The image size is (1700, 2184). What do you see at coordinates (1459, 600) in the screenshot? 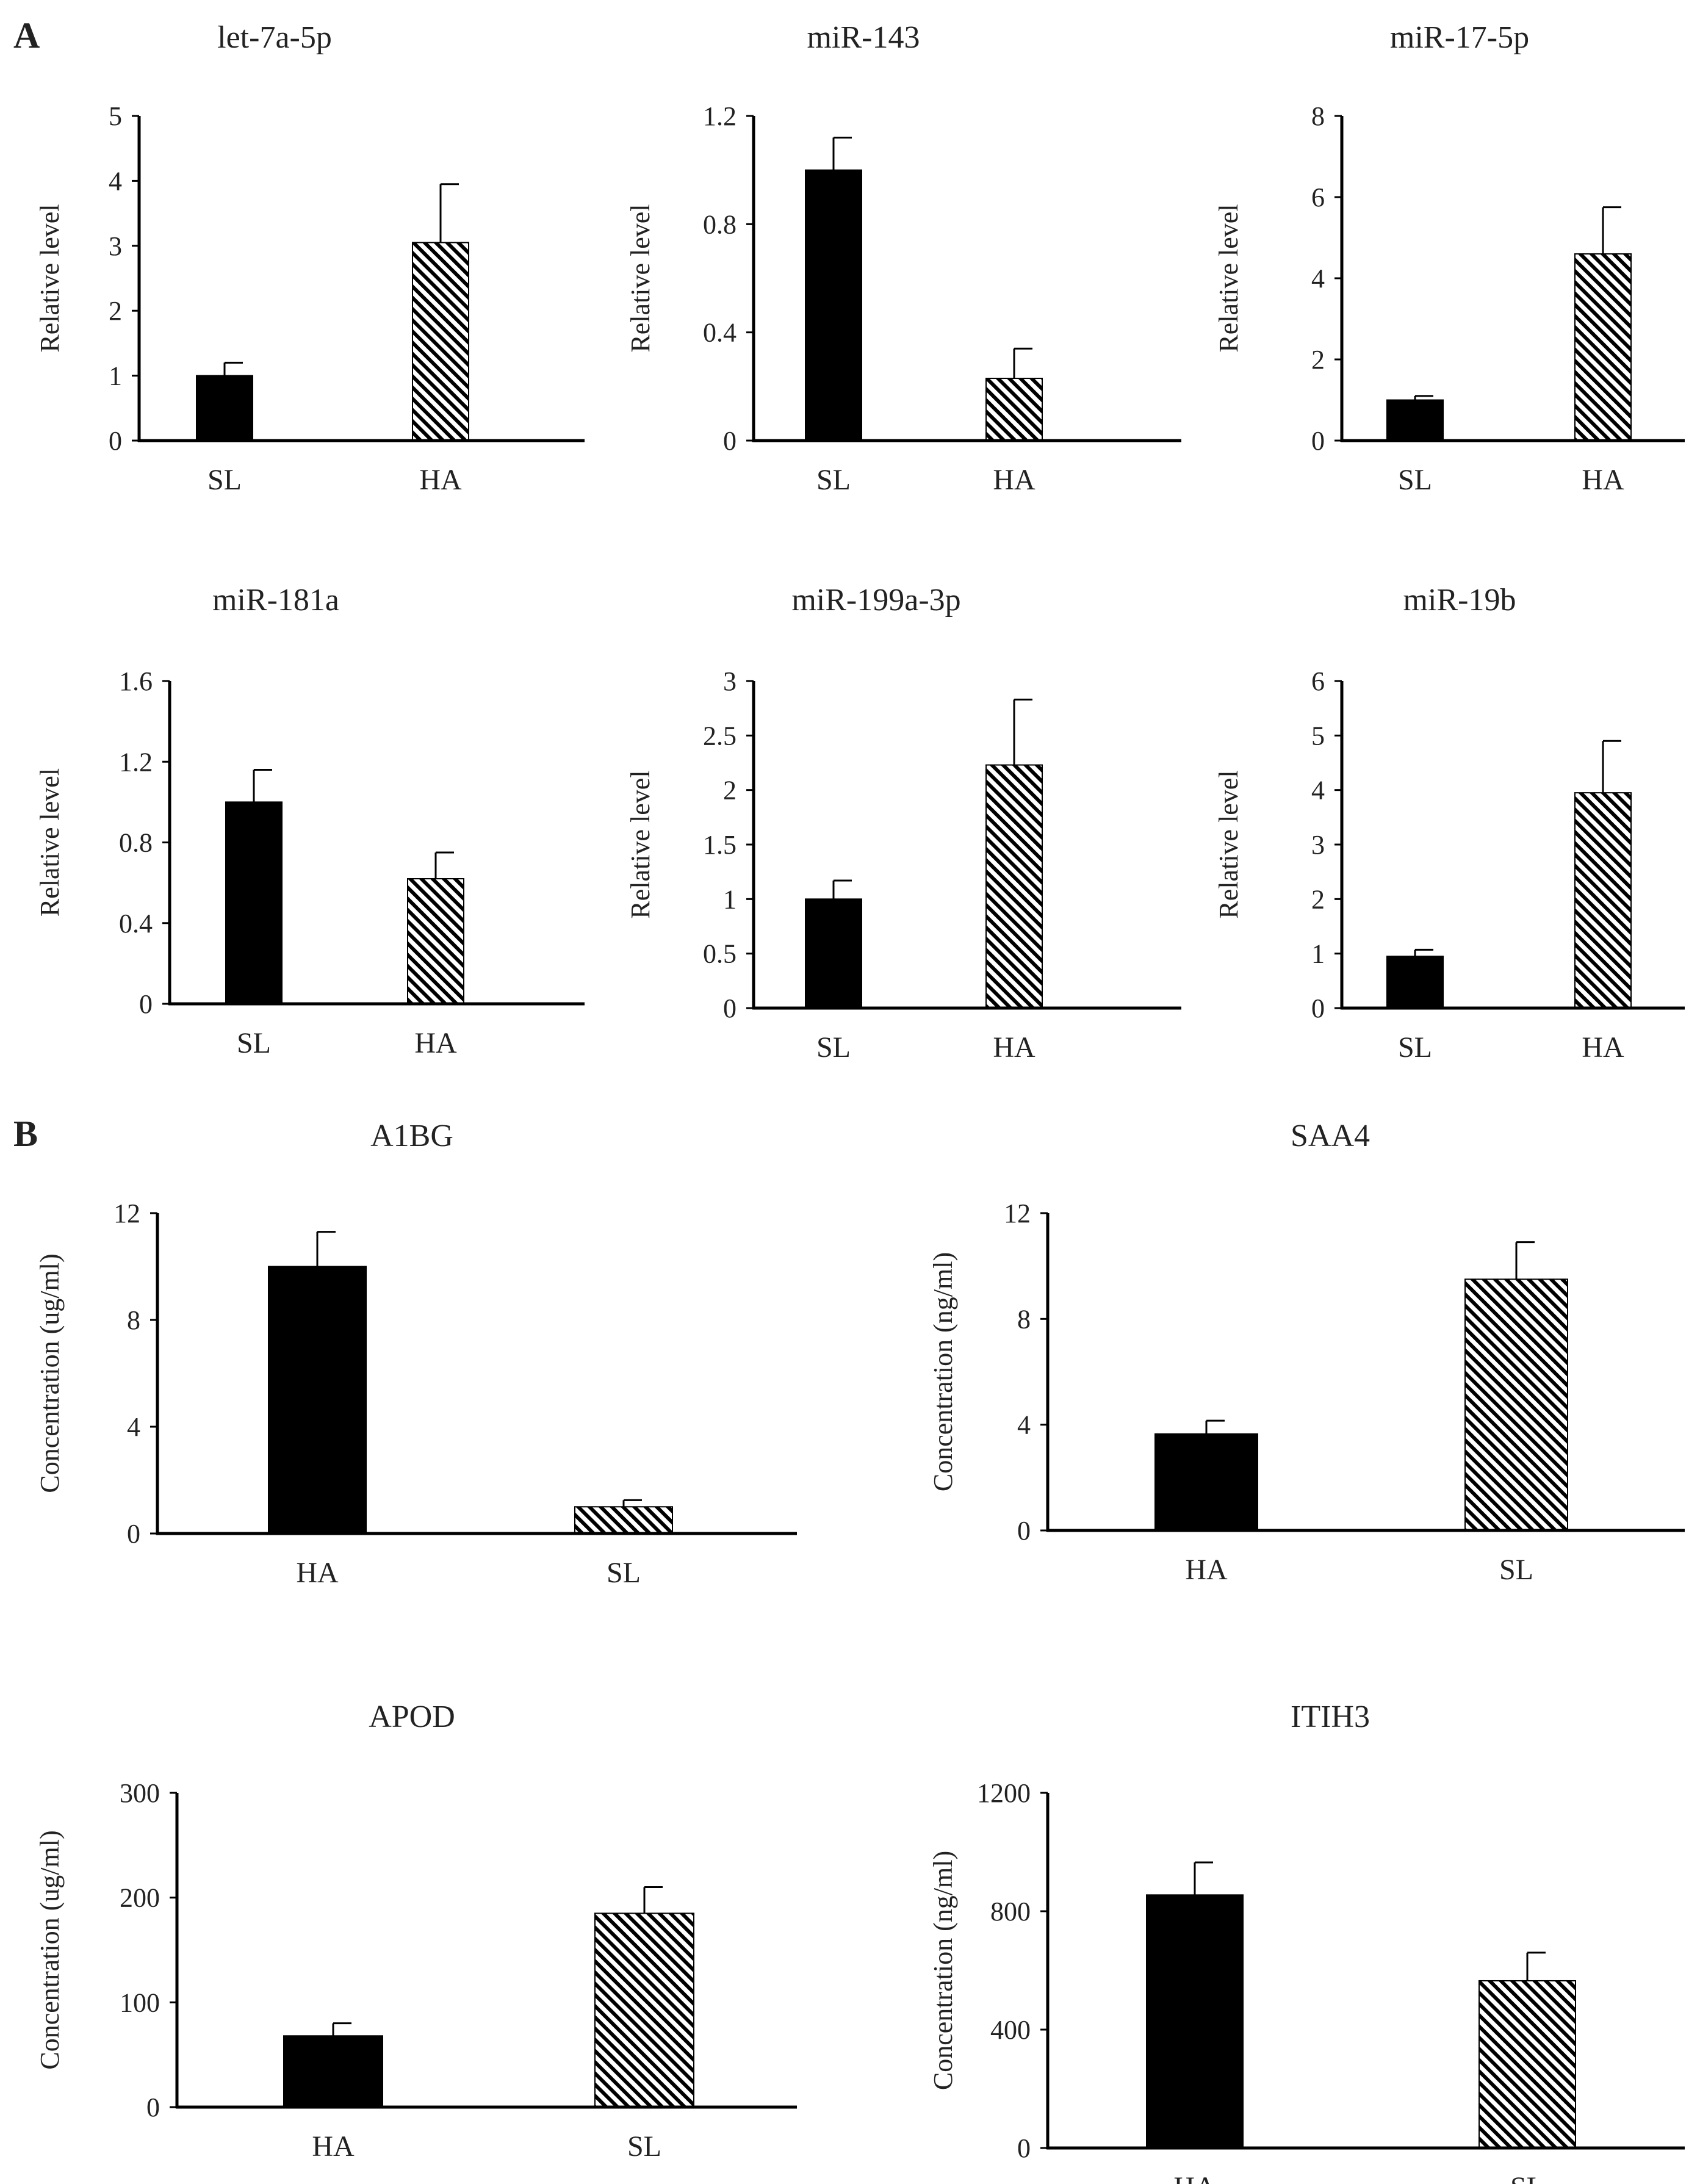
I see `chart-title: miR-19b` at bounding box center [1459, 600].